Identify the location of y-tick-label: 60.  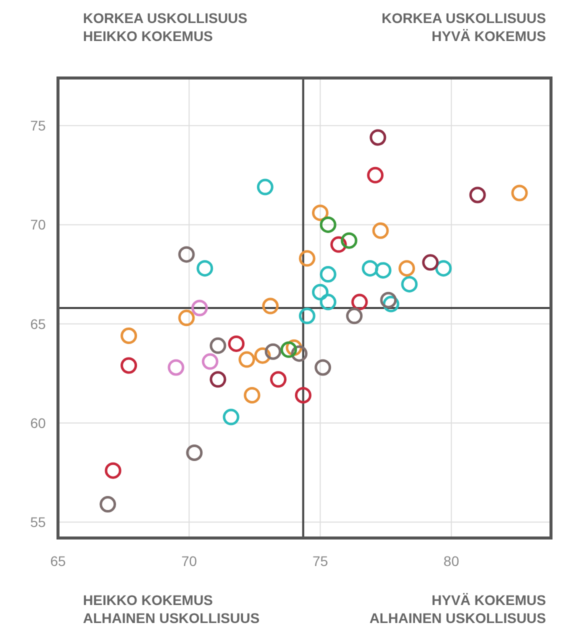
(38, 423).